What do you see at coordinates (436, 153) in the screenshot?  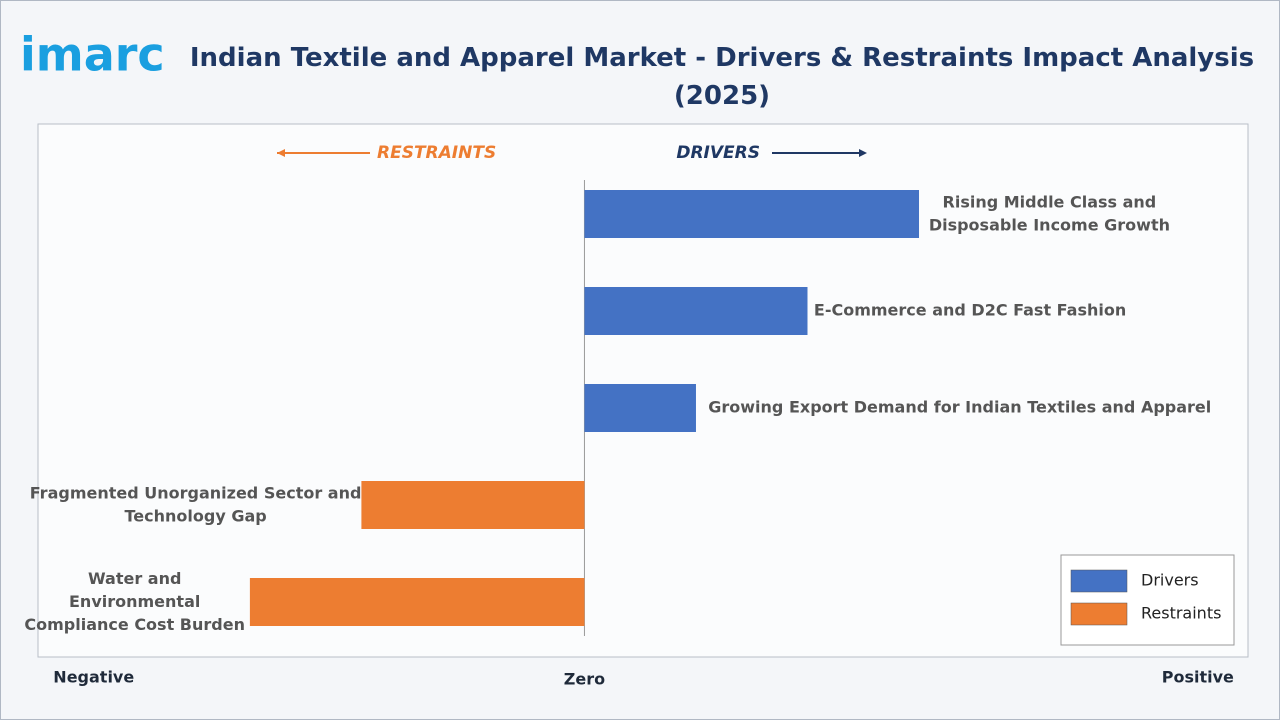 I see `annotation: RESTRAINTS` at bounding box center [436, 153].